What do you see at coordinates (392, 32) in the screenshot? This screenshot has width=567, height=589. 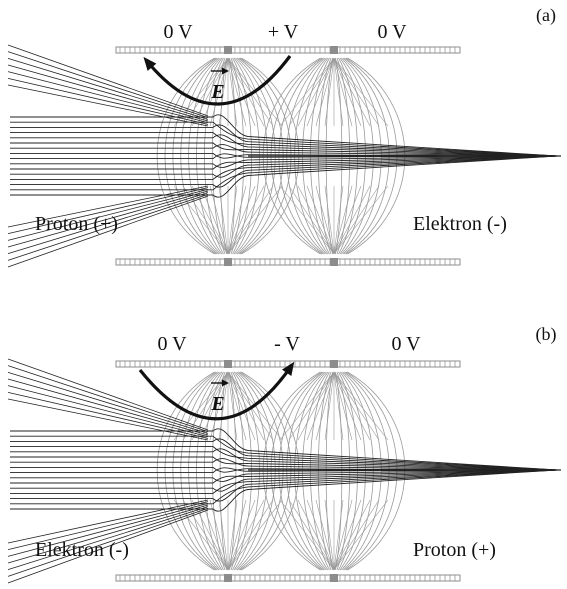 I see `voltage-right-a: 0 V` at bounding box center [392, 32].